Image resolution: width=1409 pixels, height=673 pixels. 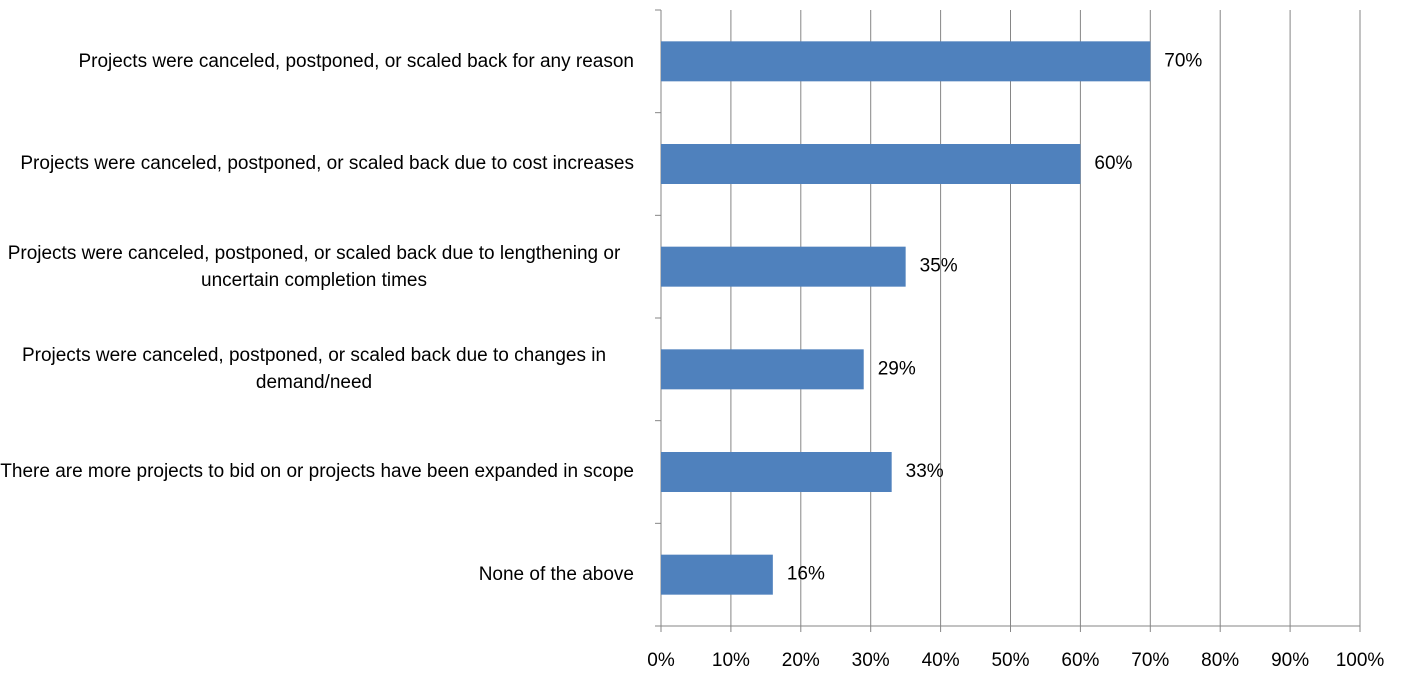 What do you see at coordinates (1360, 660) in the screenshot?
I see `x-tick-label: 100%` at bounding box center [1360, 660].